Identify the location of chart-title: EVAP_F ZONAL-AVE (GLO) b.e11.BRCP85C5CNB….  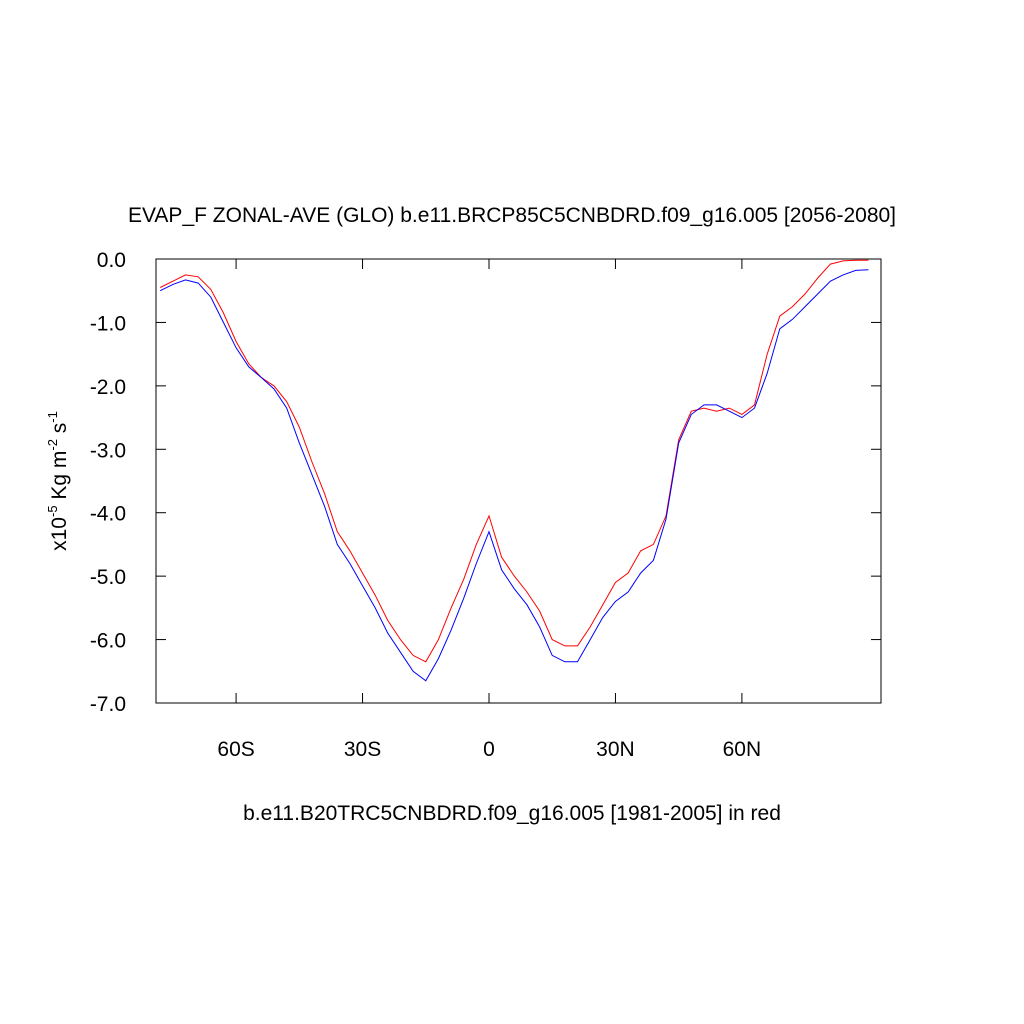
(512, 215).